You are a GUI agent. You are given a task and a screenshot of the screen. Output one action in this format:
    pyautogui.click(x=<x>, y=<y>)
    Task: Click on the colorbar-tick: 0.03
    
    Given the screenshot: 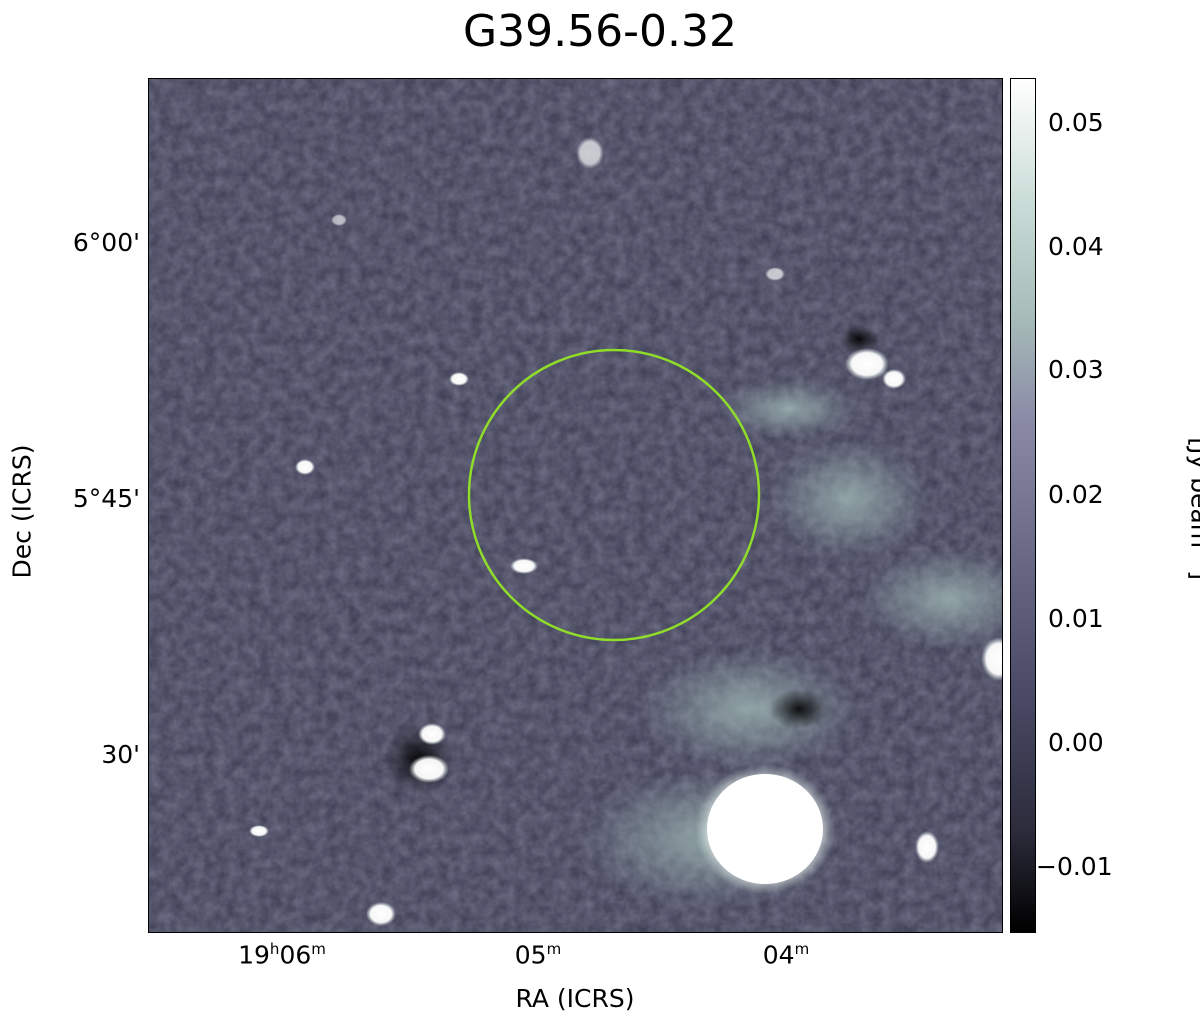 What is the action you would take?
    pyautogui.click(x=1076, y=369)
    